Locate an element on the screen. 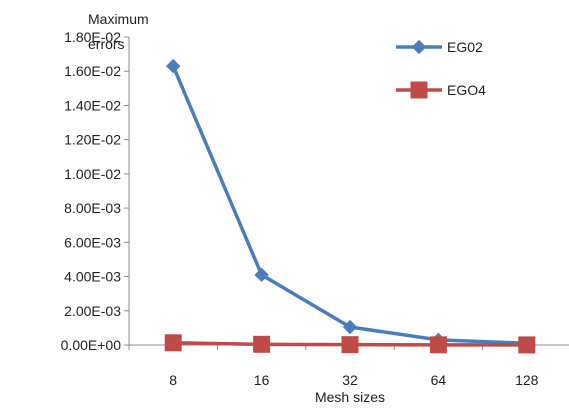 The height and width of the screenshot is (410, 569). y-tick-label: 2.00E-03 is located at coordinates (92, 311).